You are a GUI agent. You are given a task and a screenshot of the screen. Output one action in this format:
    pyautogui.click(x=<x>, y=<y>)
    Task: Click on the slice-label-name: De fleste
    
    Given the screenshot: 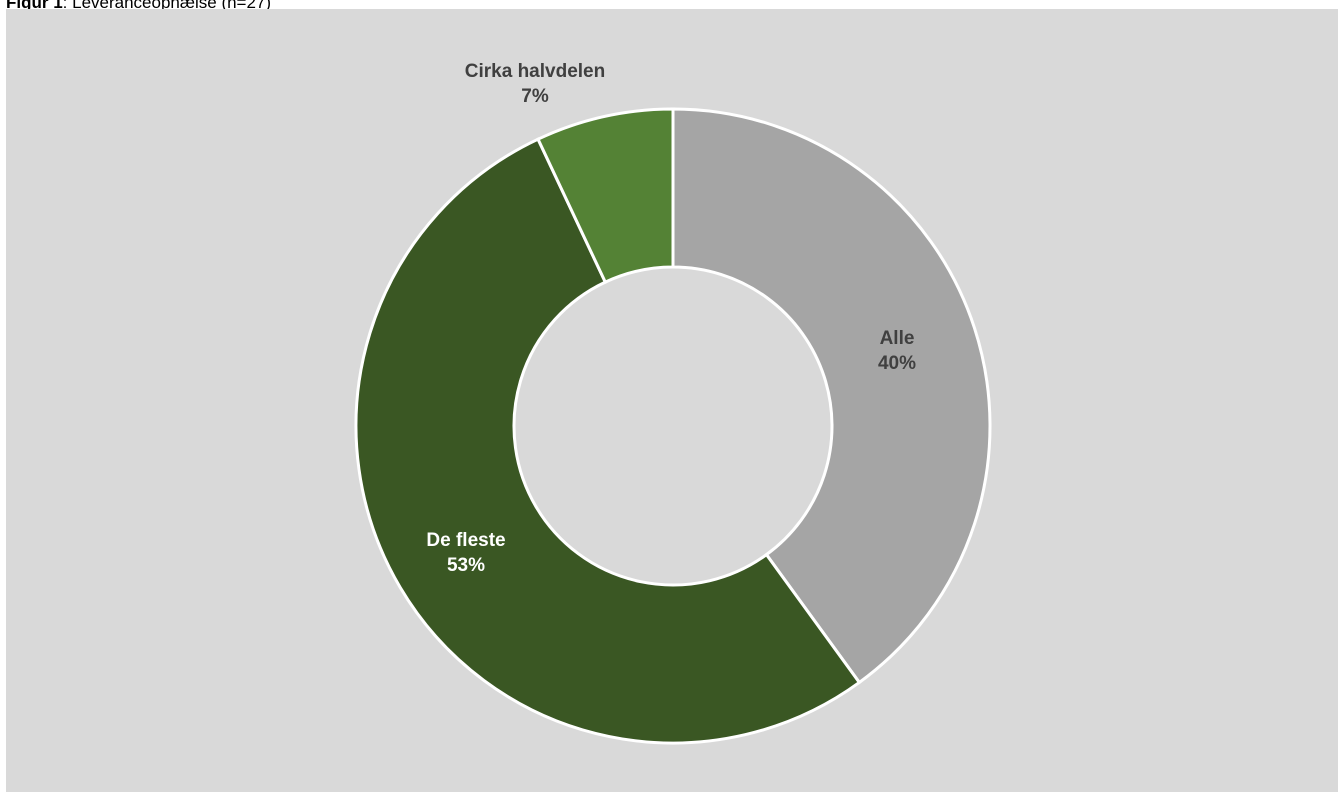 What is the action you would take?
    pyautogui.click(x=465, y=540)
    